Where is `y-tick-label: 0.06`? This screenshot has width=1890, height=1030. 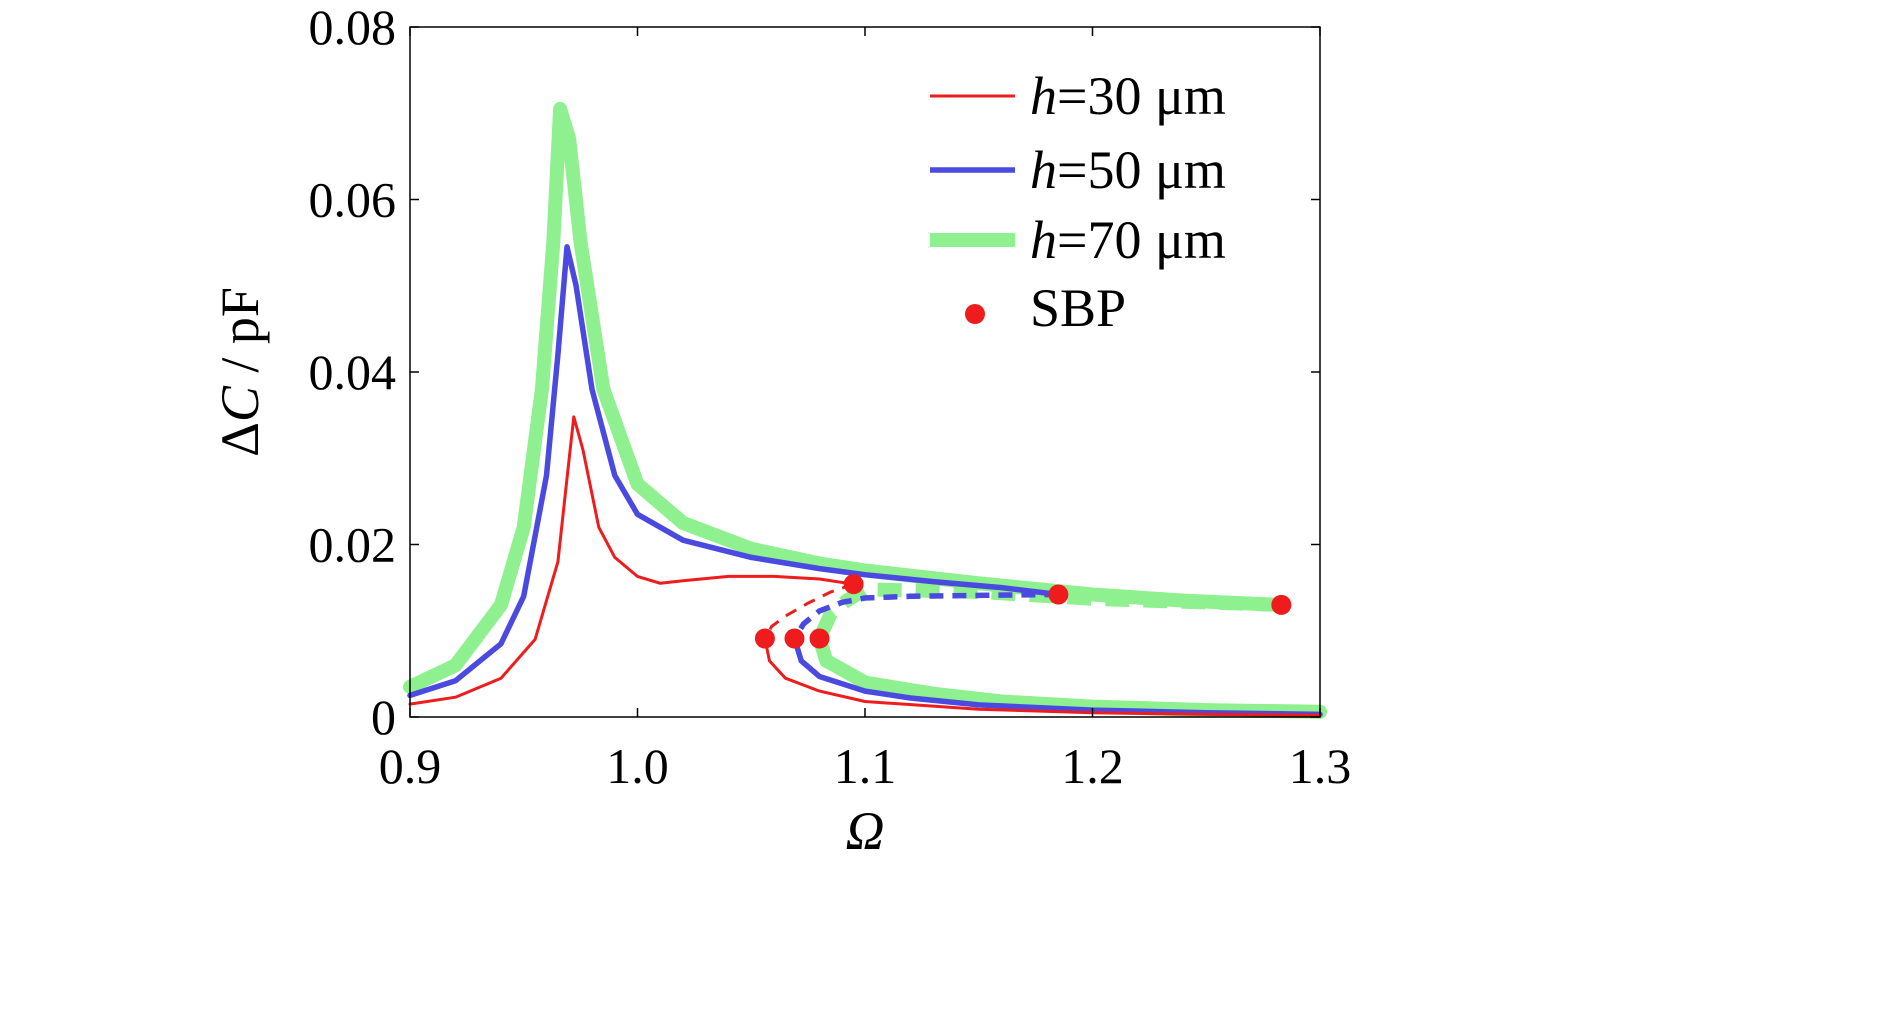 y-tick-label: 0.06 is located at coordinates (353, 200).